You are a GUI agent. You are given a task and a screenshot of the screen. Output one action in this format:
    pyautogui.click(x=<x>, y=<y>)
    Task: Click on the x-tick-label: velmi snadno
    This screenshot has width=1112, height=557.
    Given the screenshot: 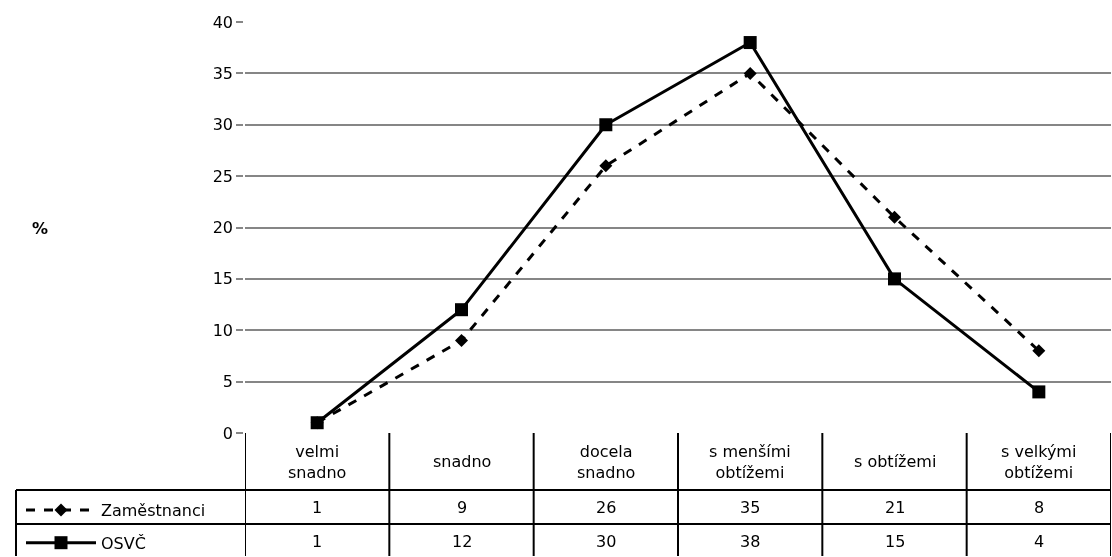 What is the action you would take?
    pyautogui.click(x=317, y=462)
    